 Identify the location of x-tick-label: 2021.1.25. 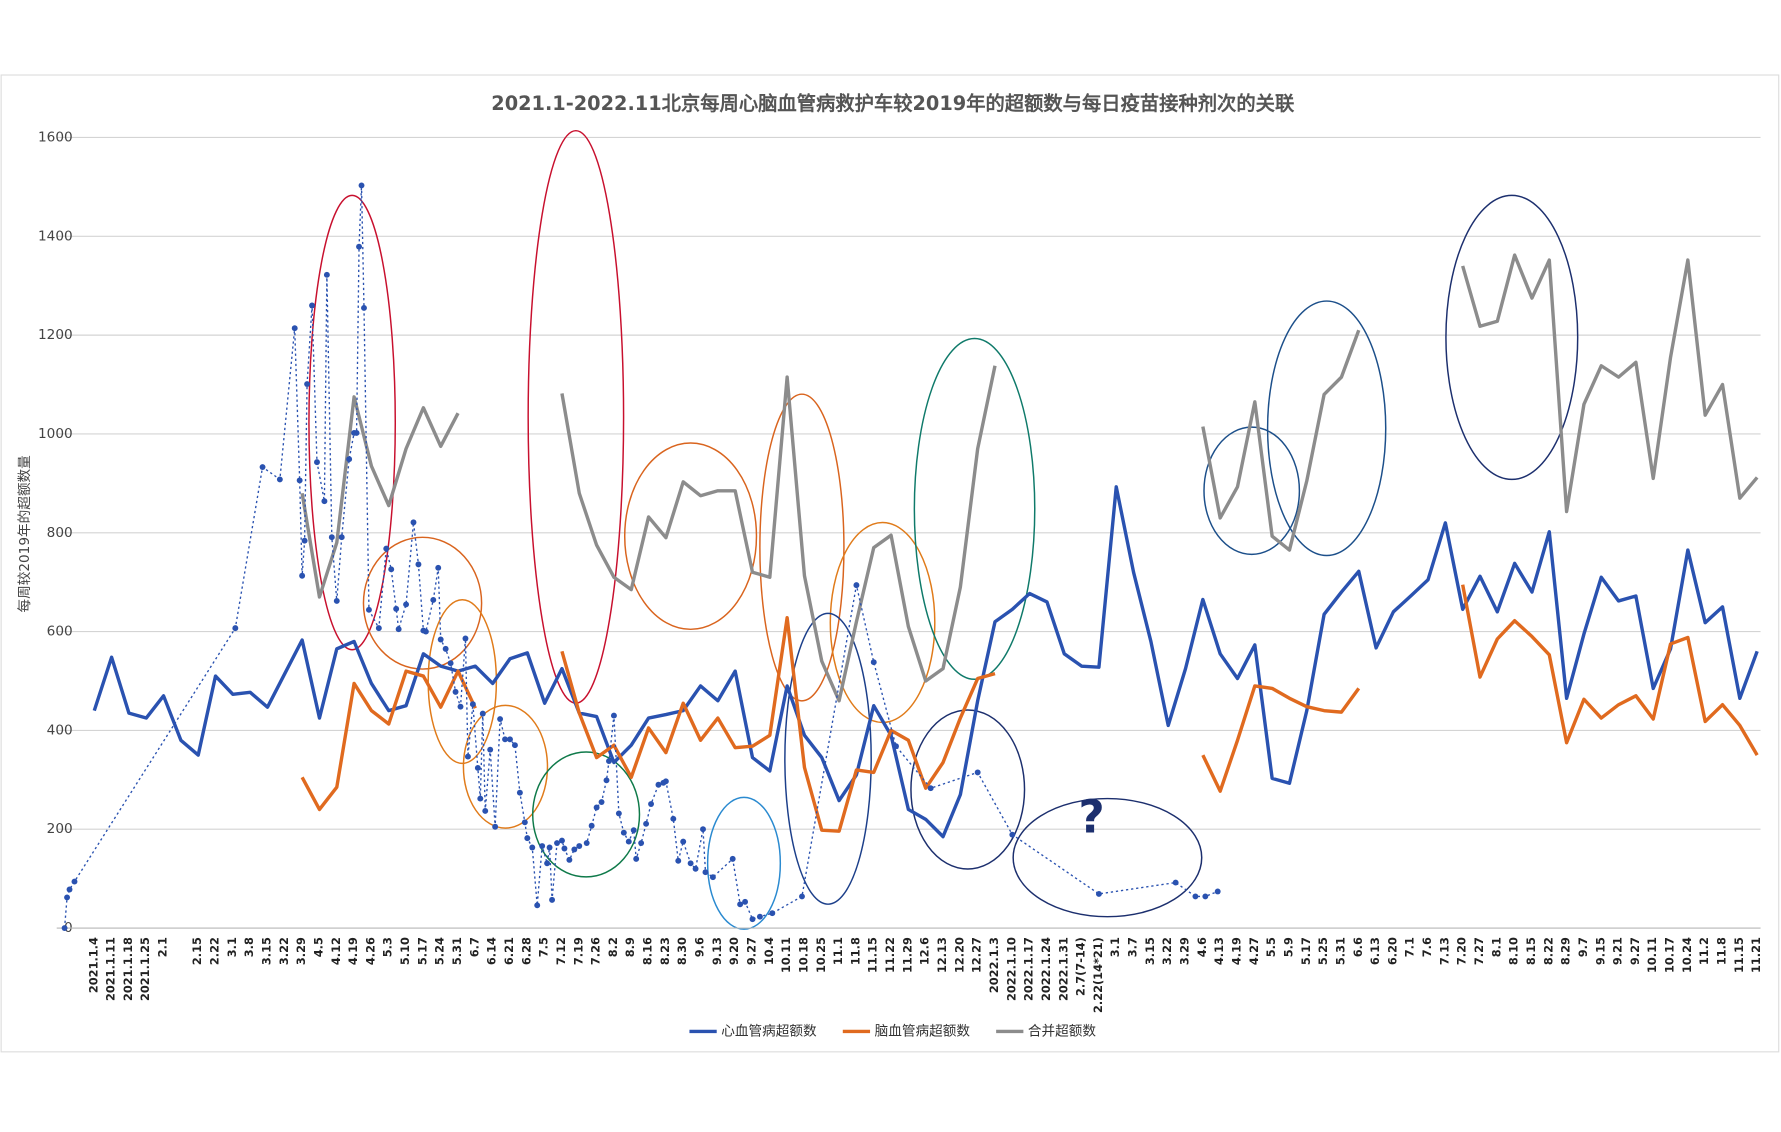
(145, 969).